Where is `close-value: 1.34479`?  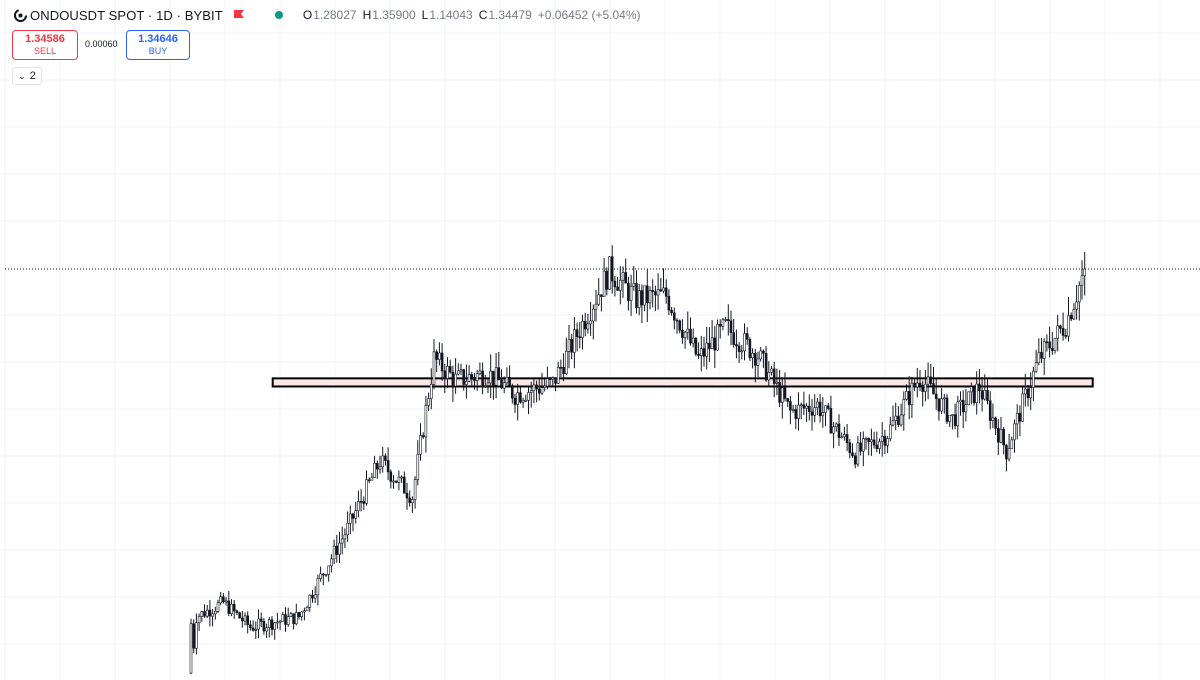
close-value: 1.34479 is located at coordinates (510, 15).